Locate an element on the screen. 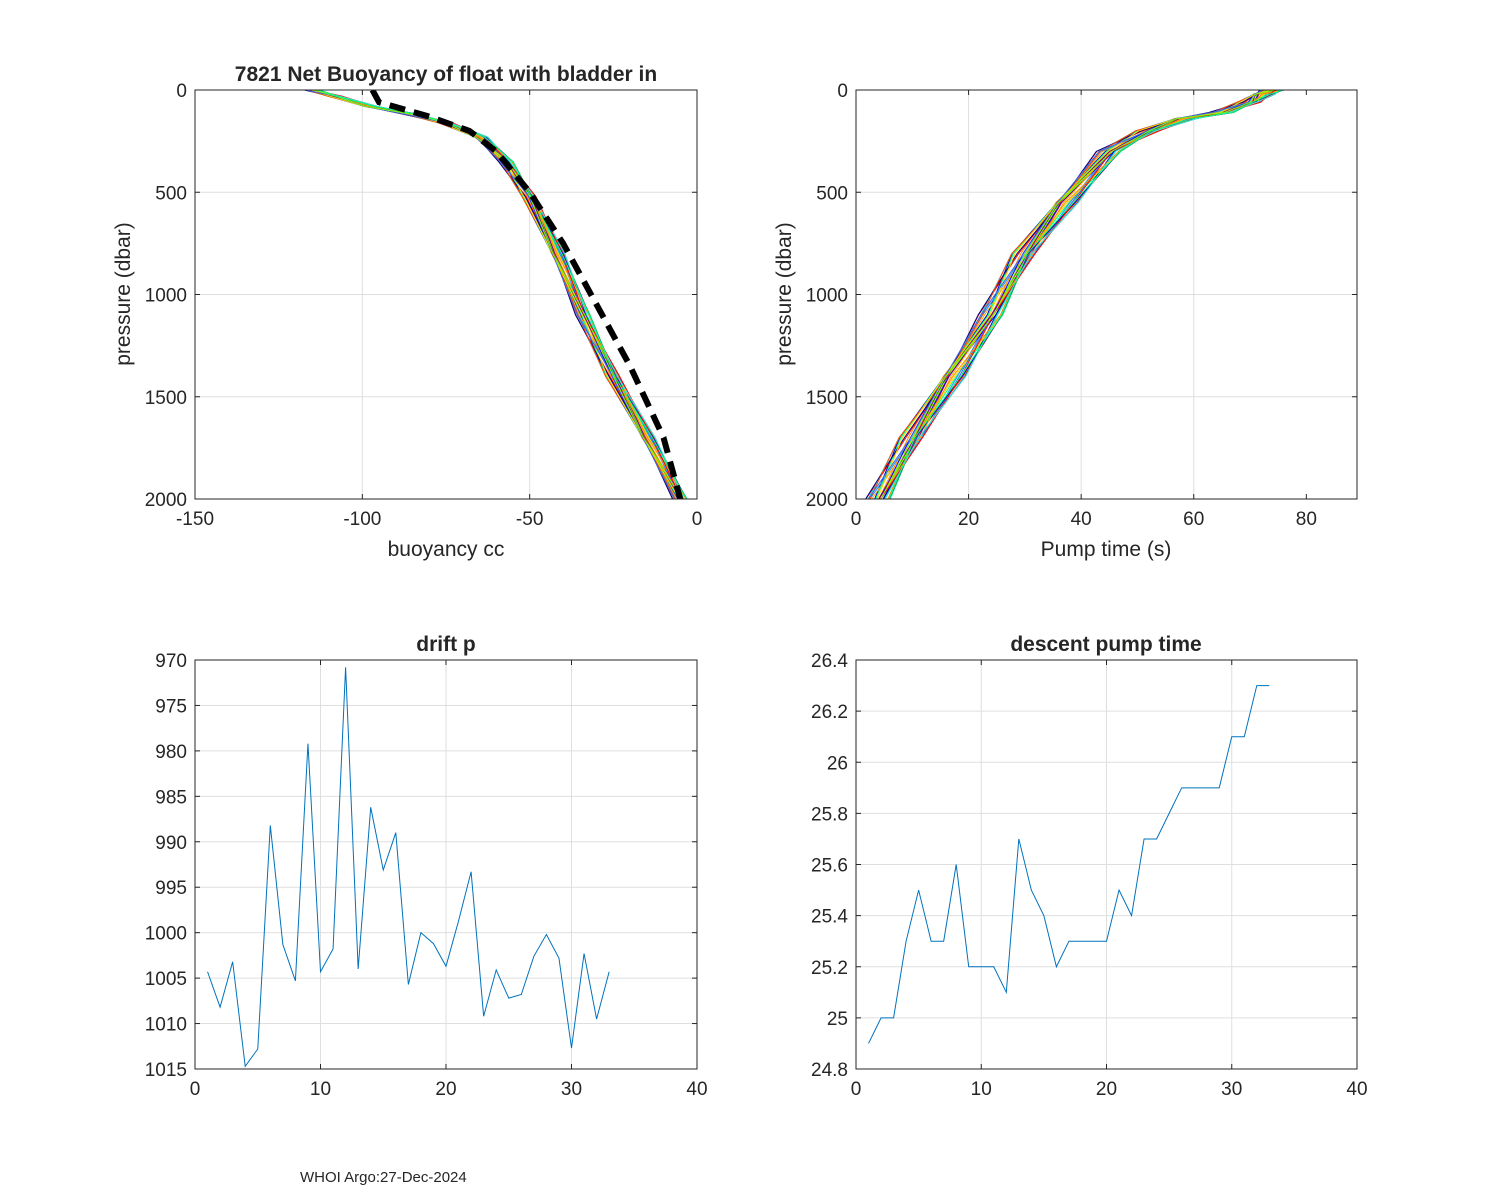 This screenshot has width=1500, height=1200. descentpump-ytick-label: 25.4 is located at coordinates (829, 917).